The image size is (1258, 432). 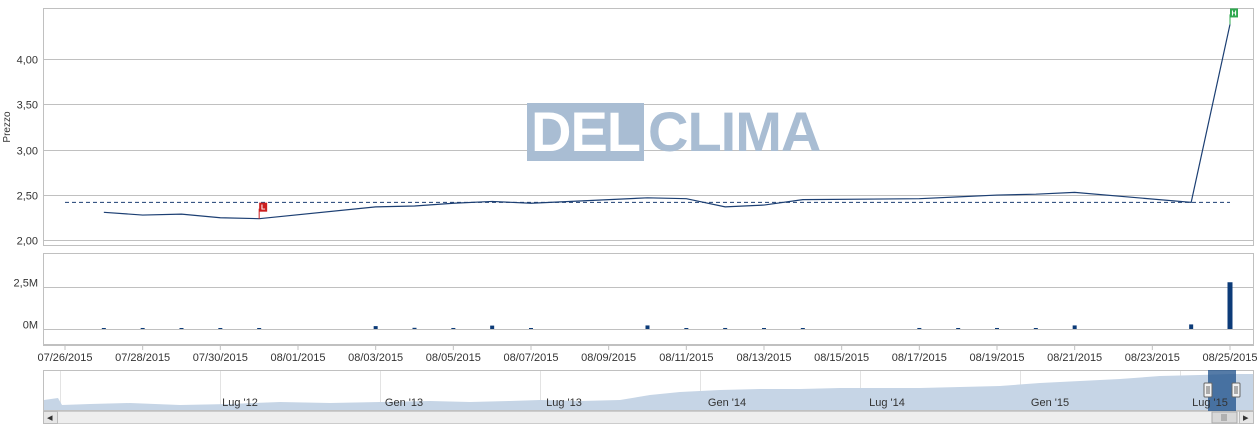 What do you see at coordinates (585, 132) in the screenshot?
I see `watermark-box-text: DEL` at bounding box center [585, 132].